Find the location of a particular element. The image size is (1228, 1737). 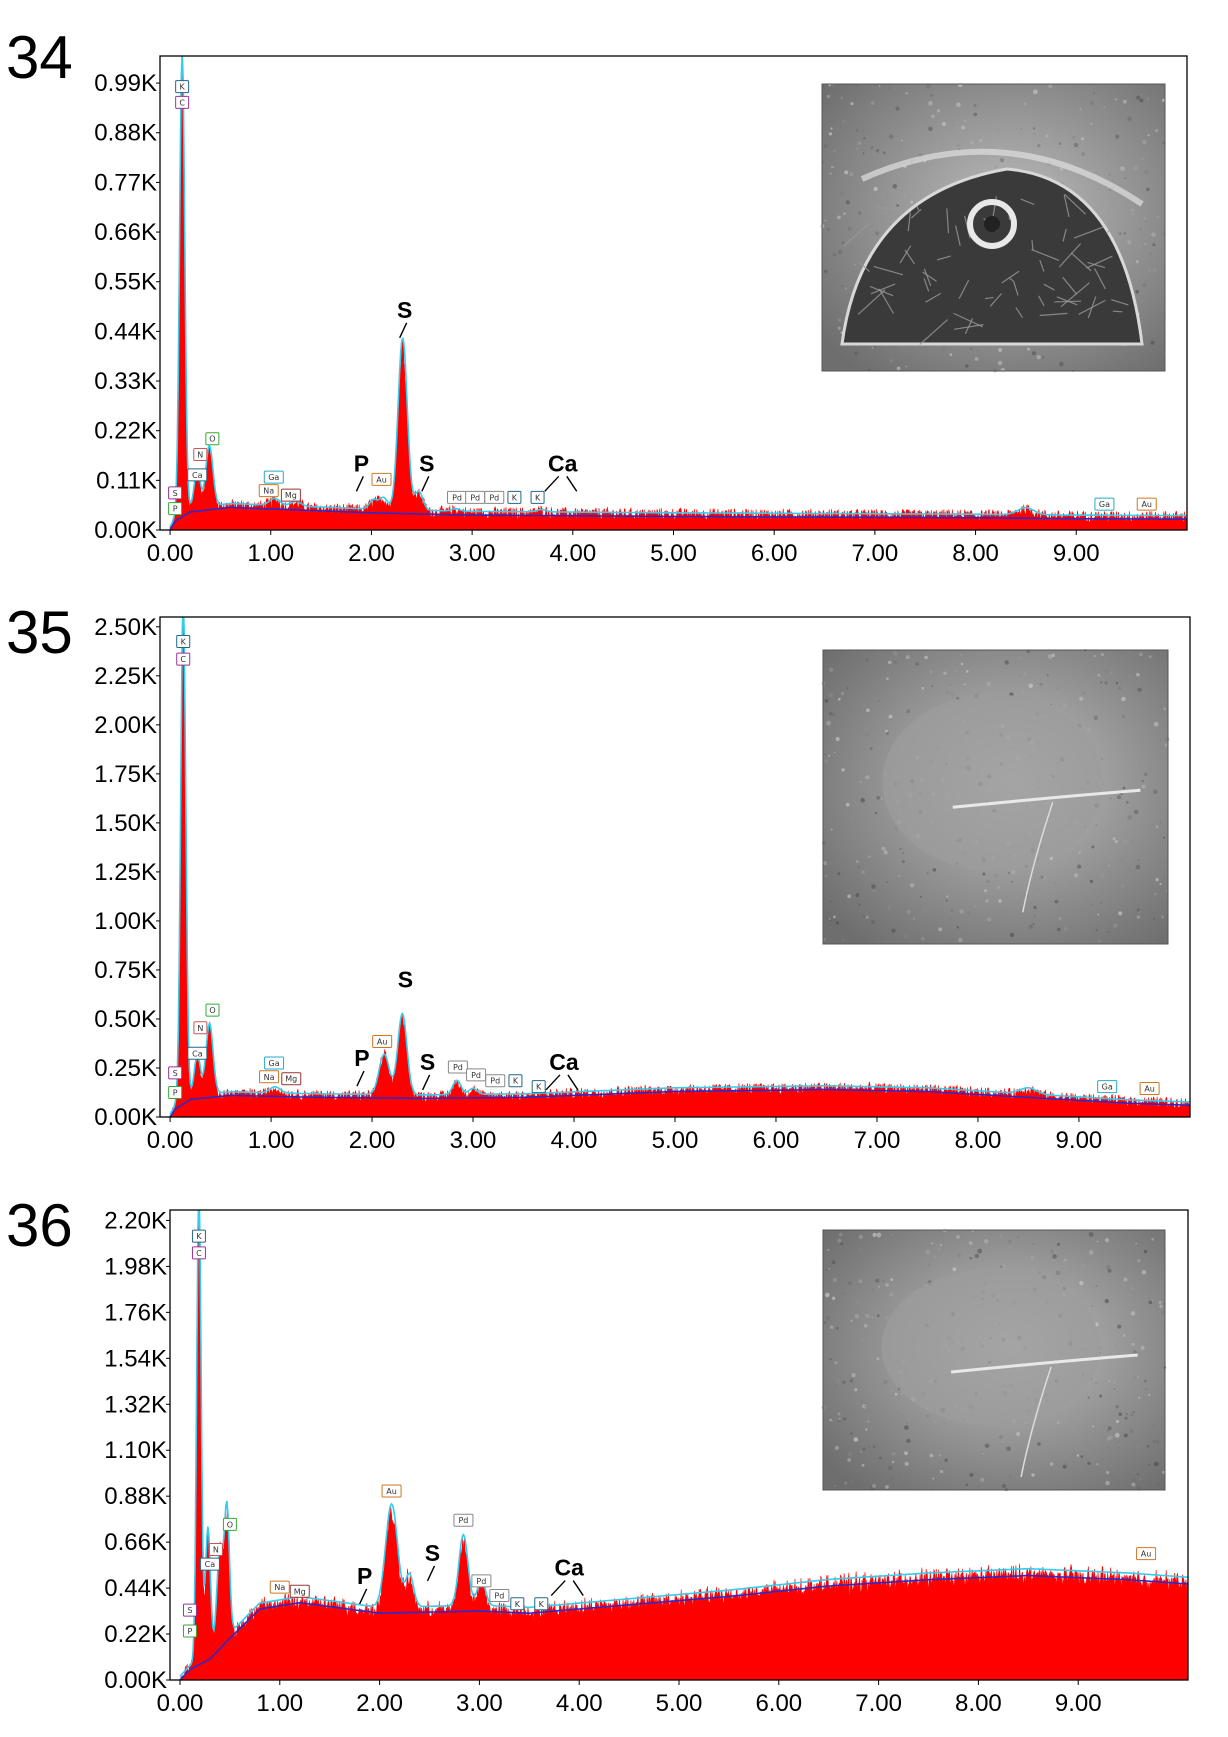

y-tick-label: 2.50K is located at coordinates (125, 627).